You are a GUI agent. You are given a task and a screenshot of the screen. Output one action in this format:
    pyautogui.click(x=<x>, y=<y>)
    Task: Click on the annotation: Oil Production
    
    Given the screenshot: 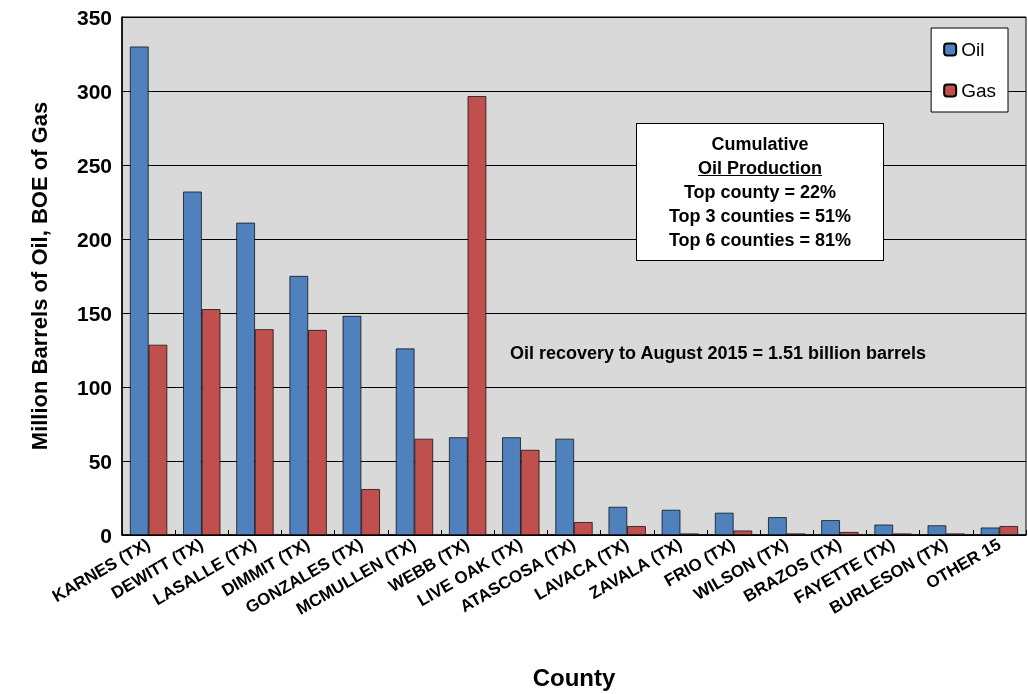 What is the action you would take?
    pyautogui.click(x=760, y=168)
    